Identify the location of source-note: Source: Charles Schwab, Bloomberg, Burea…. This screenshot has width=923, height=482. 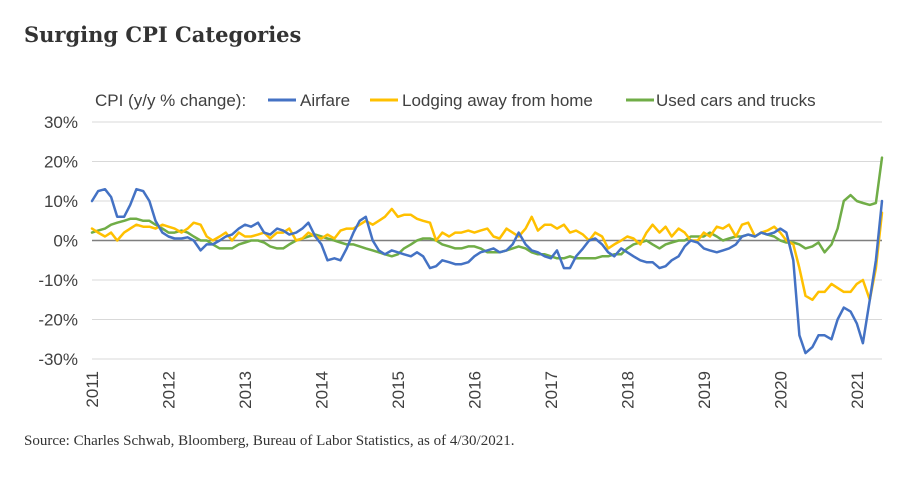
(269, 441).